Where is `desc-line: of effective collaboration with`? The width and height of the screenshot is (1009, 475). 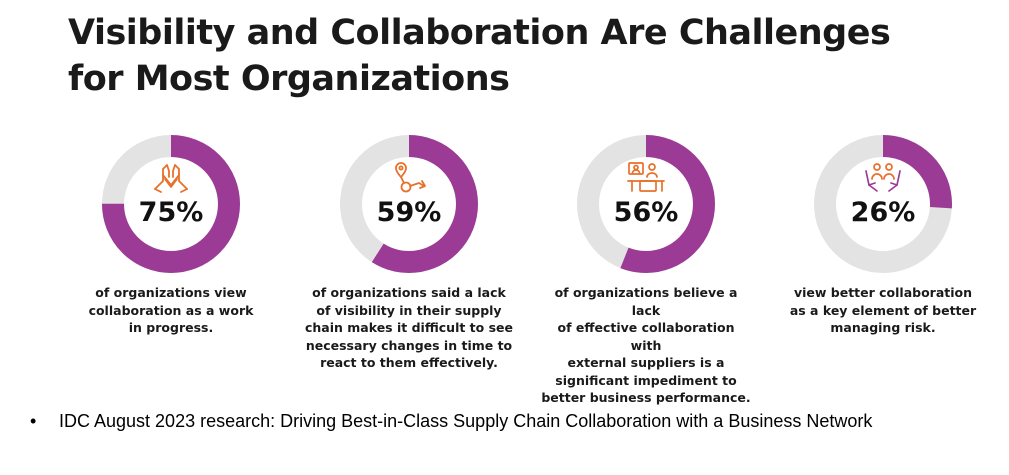 desc-line: of effective collaboration with is located at coordinates (646, 336).